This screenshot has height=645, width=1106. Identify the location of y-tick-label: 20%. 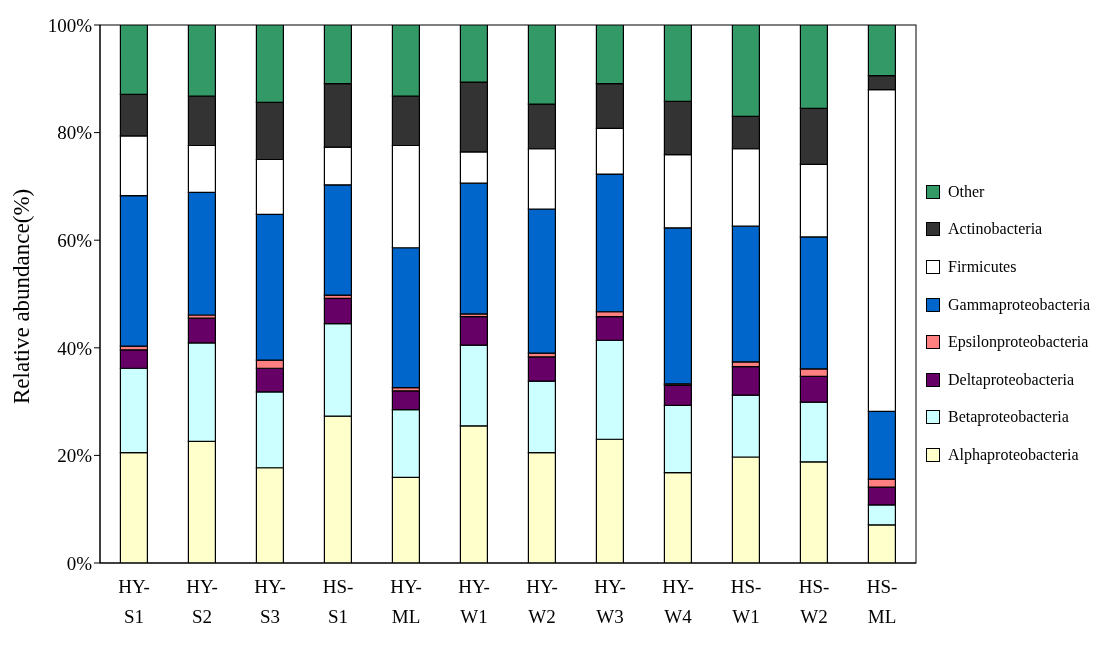
(75, 456).